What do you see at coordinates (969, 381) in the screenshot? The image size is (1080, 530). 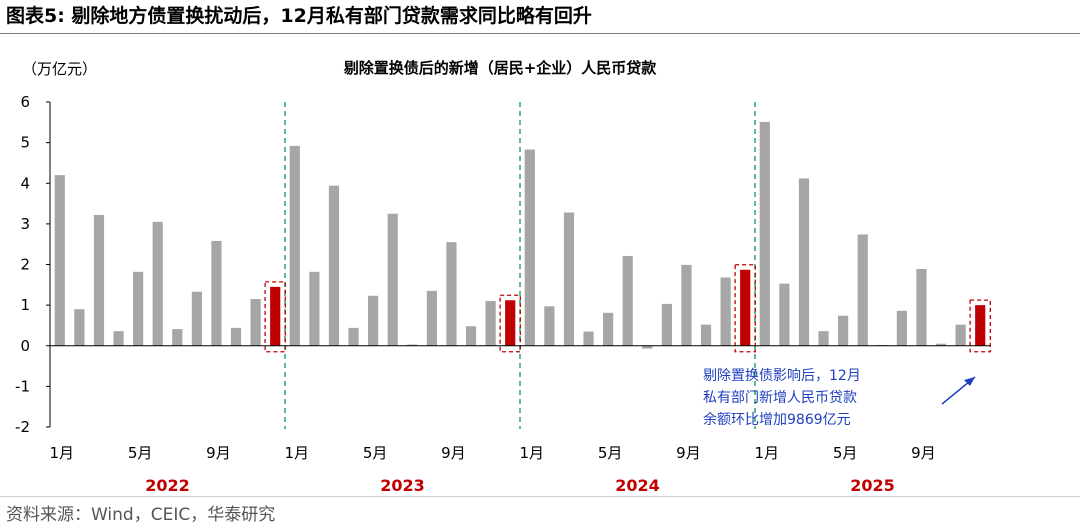 I see `annotation-arrow-head` at bounding box center [969, 381].